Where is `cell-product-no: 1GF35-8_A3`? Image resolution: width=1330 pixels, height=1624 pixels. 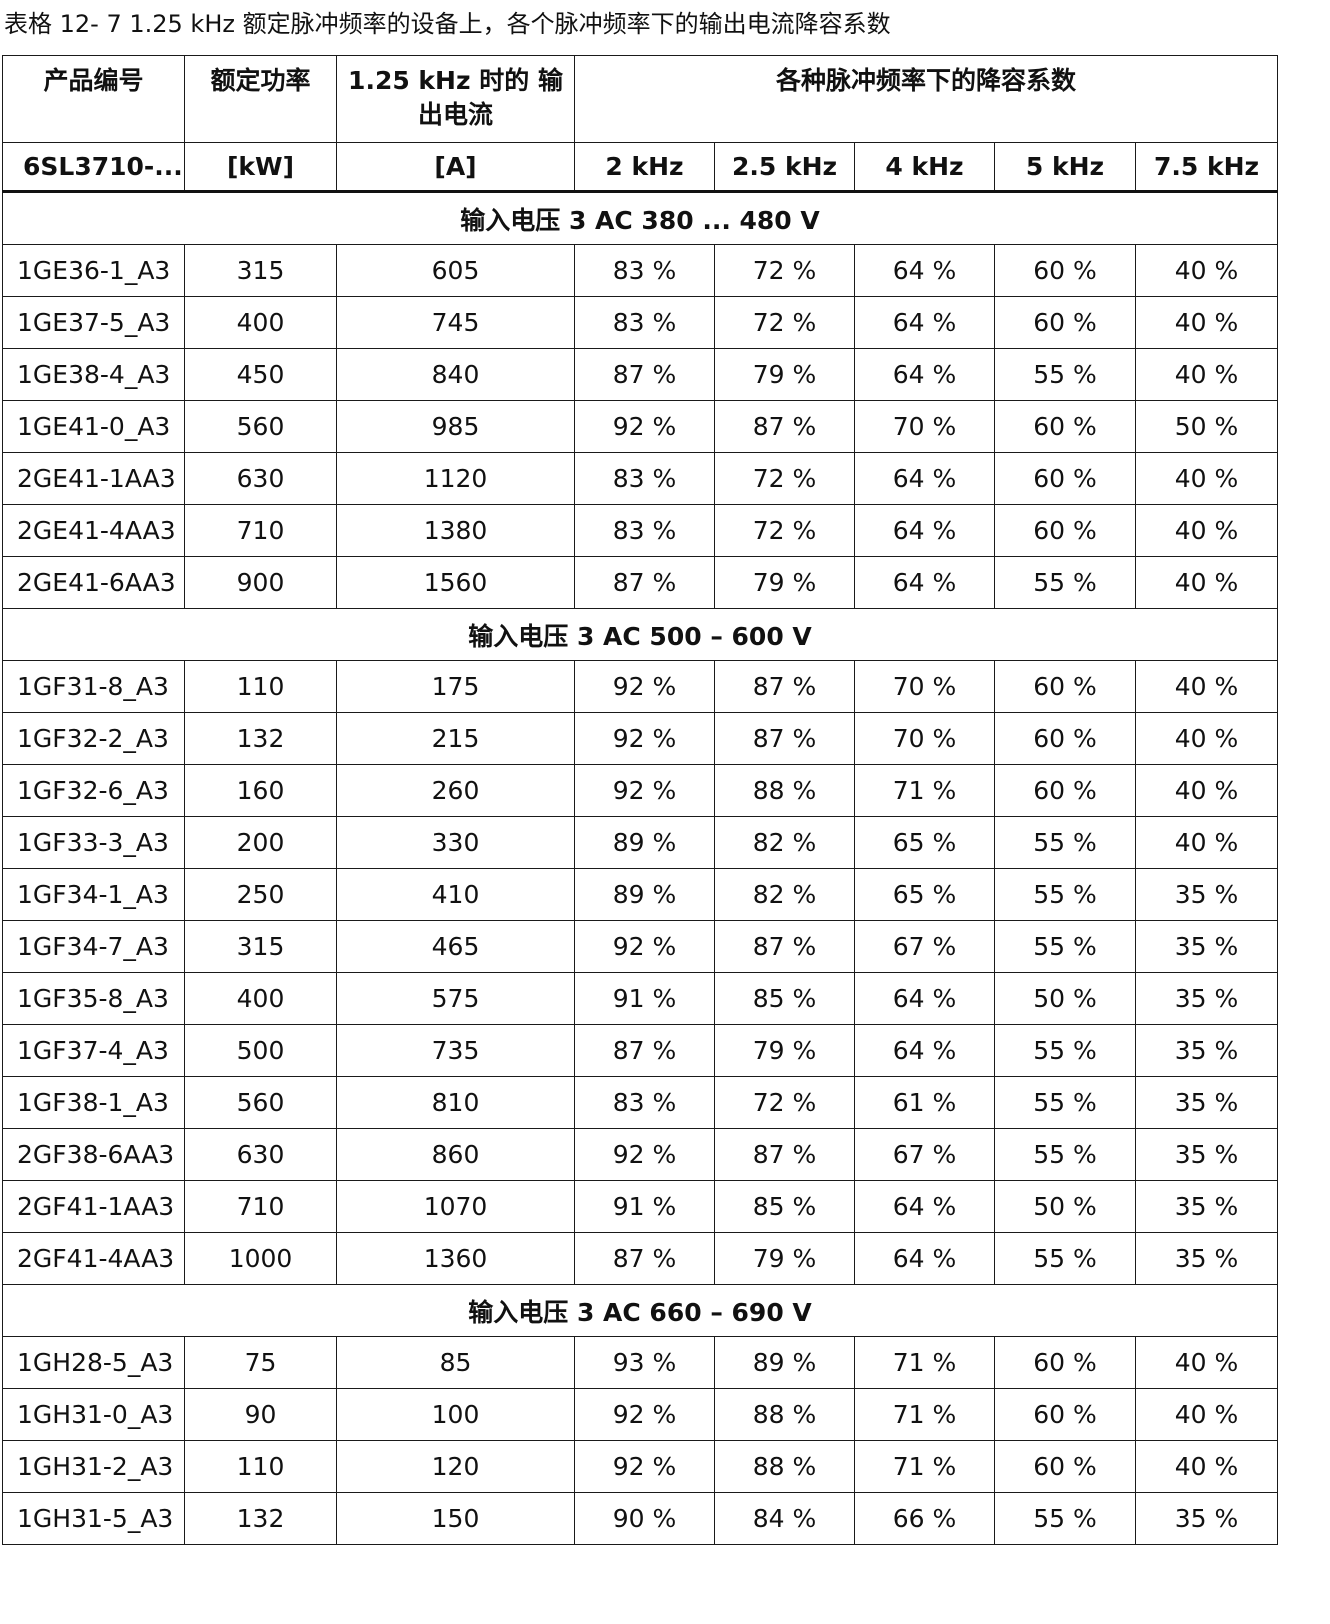 cell-product-no: 1GF35-8_A3 is located at coordinates (93, 998).